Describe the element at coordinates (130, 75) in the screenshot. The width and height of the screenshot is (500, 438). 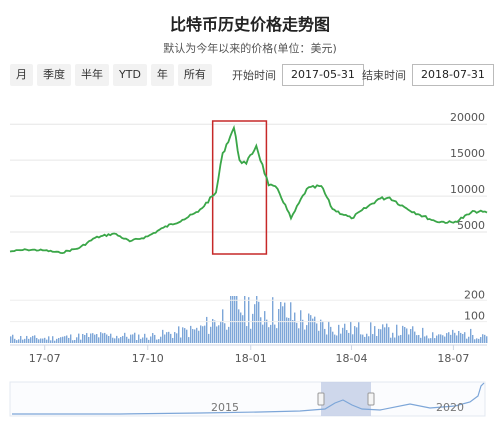
I see `range-button-ytd: YTD` at that location.